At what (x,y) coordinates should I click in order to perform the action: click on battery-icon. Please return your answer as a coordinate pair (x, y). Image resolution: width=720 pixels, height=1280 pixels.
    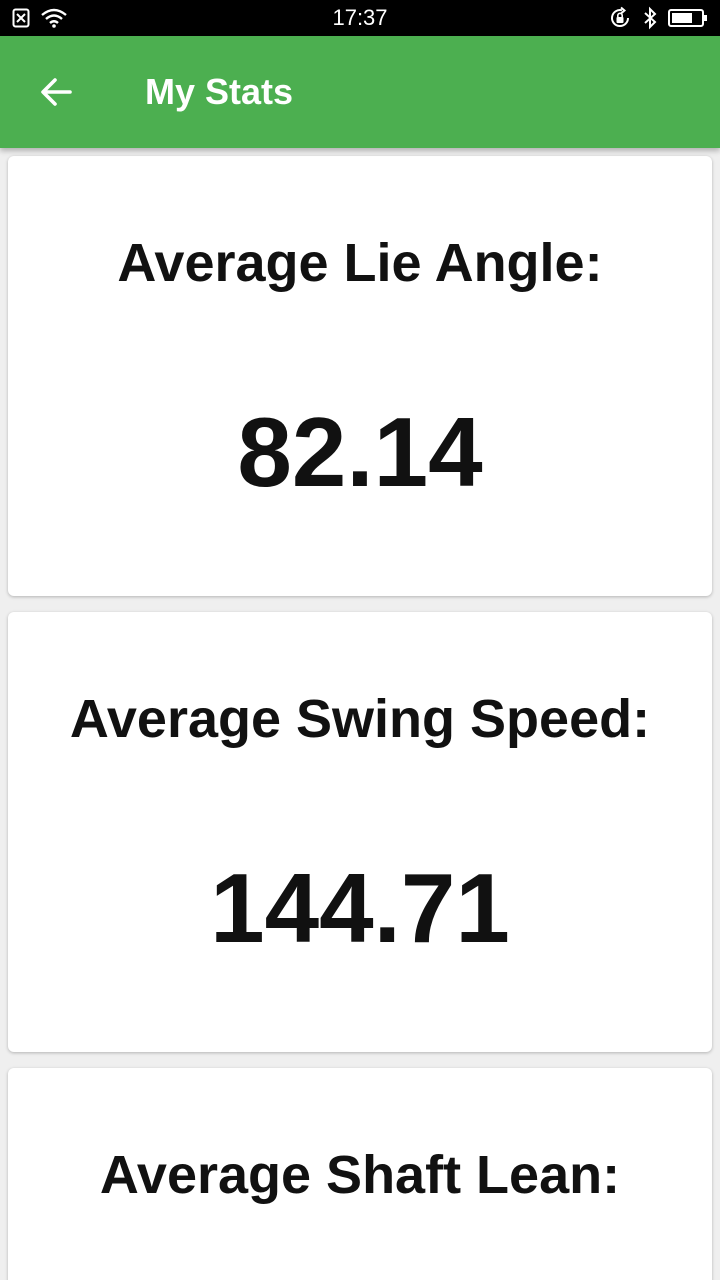
    Looking at the image, I should click on (688, 18).